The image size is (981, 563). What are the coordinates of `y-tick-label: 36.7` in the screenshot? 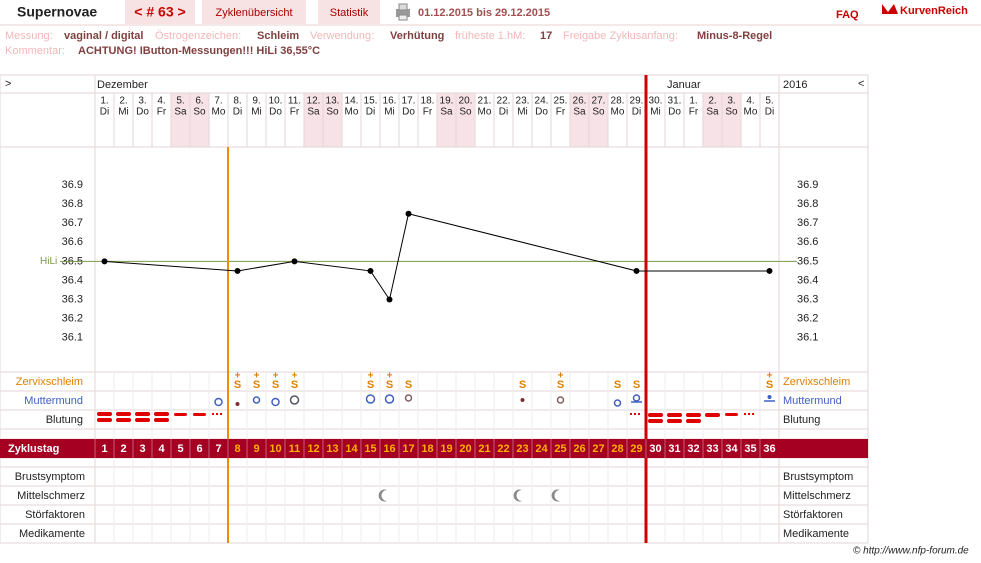 It's located at (72, 223).